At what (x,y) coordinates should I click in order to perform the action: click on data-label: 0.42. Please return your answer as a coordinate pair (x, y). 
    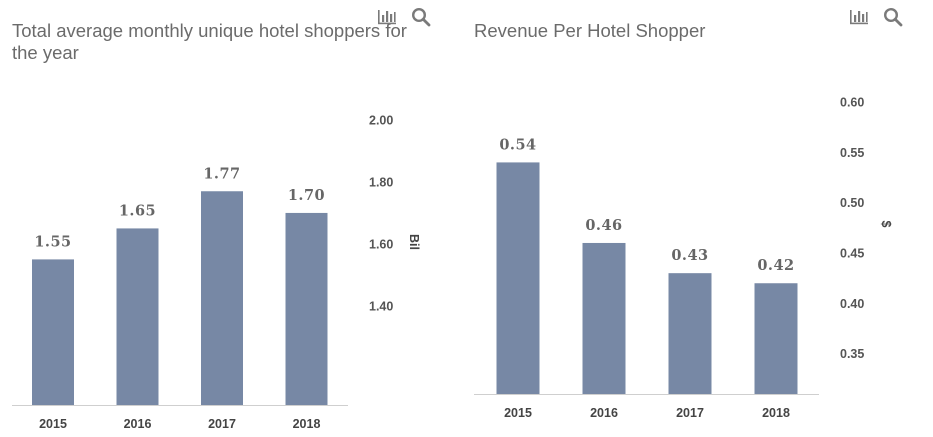
    Looking at the image, I should click on (775, 265).